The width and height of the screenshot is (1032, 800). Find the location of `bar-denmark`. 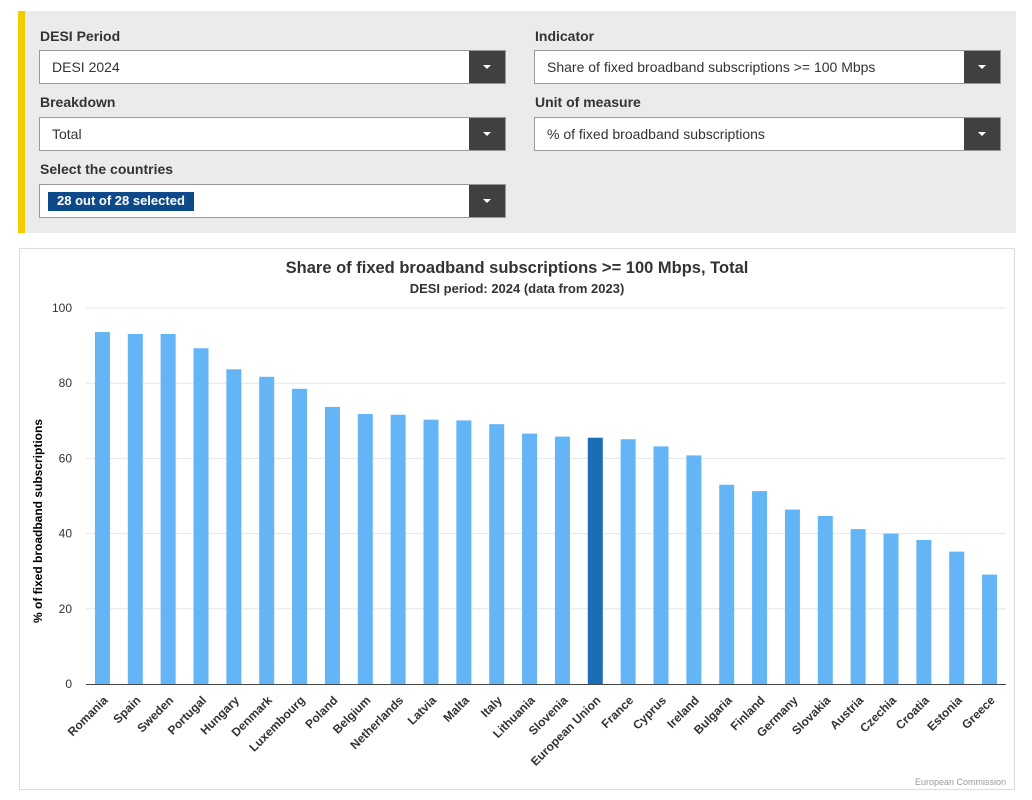

bar-denmark is located at coordinates (267, 530).